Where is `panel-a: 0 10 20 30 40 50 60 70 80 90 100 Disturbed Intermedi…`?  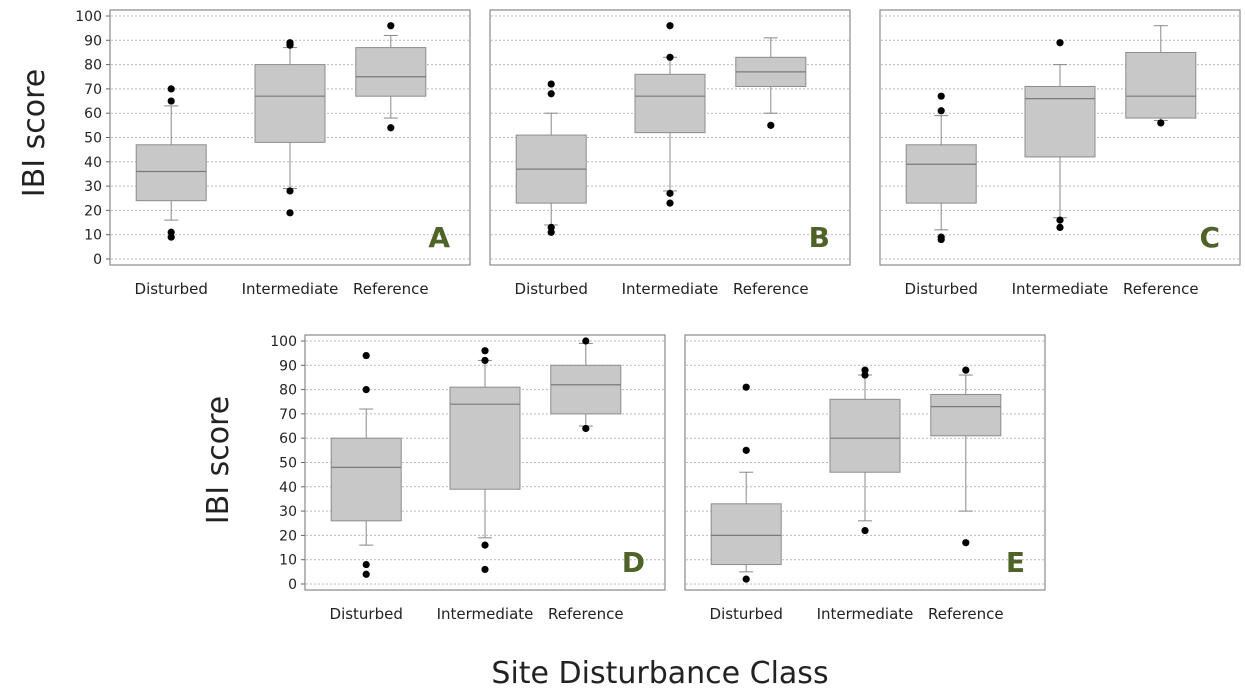
panel-a: 0 10 20 30 40 50 60 70 80 90 100 Disturbed Intermedi… is located at coordinates (273, 153).